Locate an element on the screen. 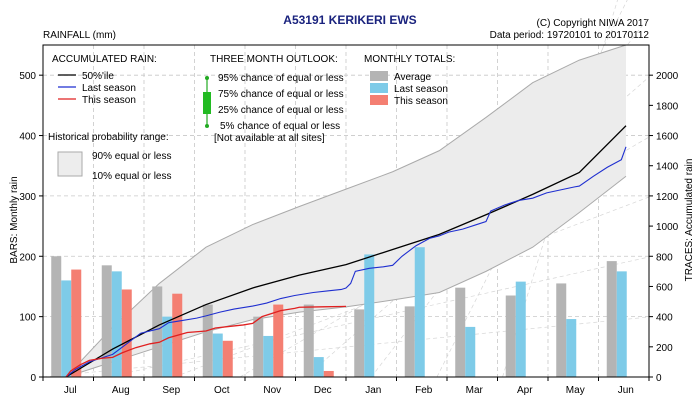 The image size is (700, 420). left-tick-label: 100 is located at coordinates (27, 318).